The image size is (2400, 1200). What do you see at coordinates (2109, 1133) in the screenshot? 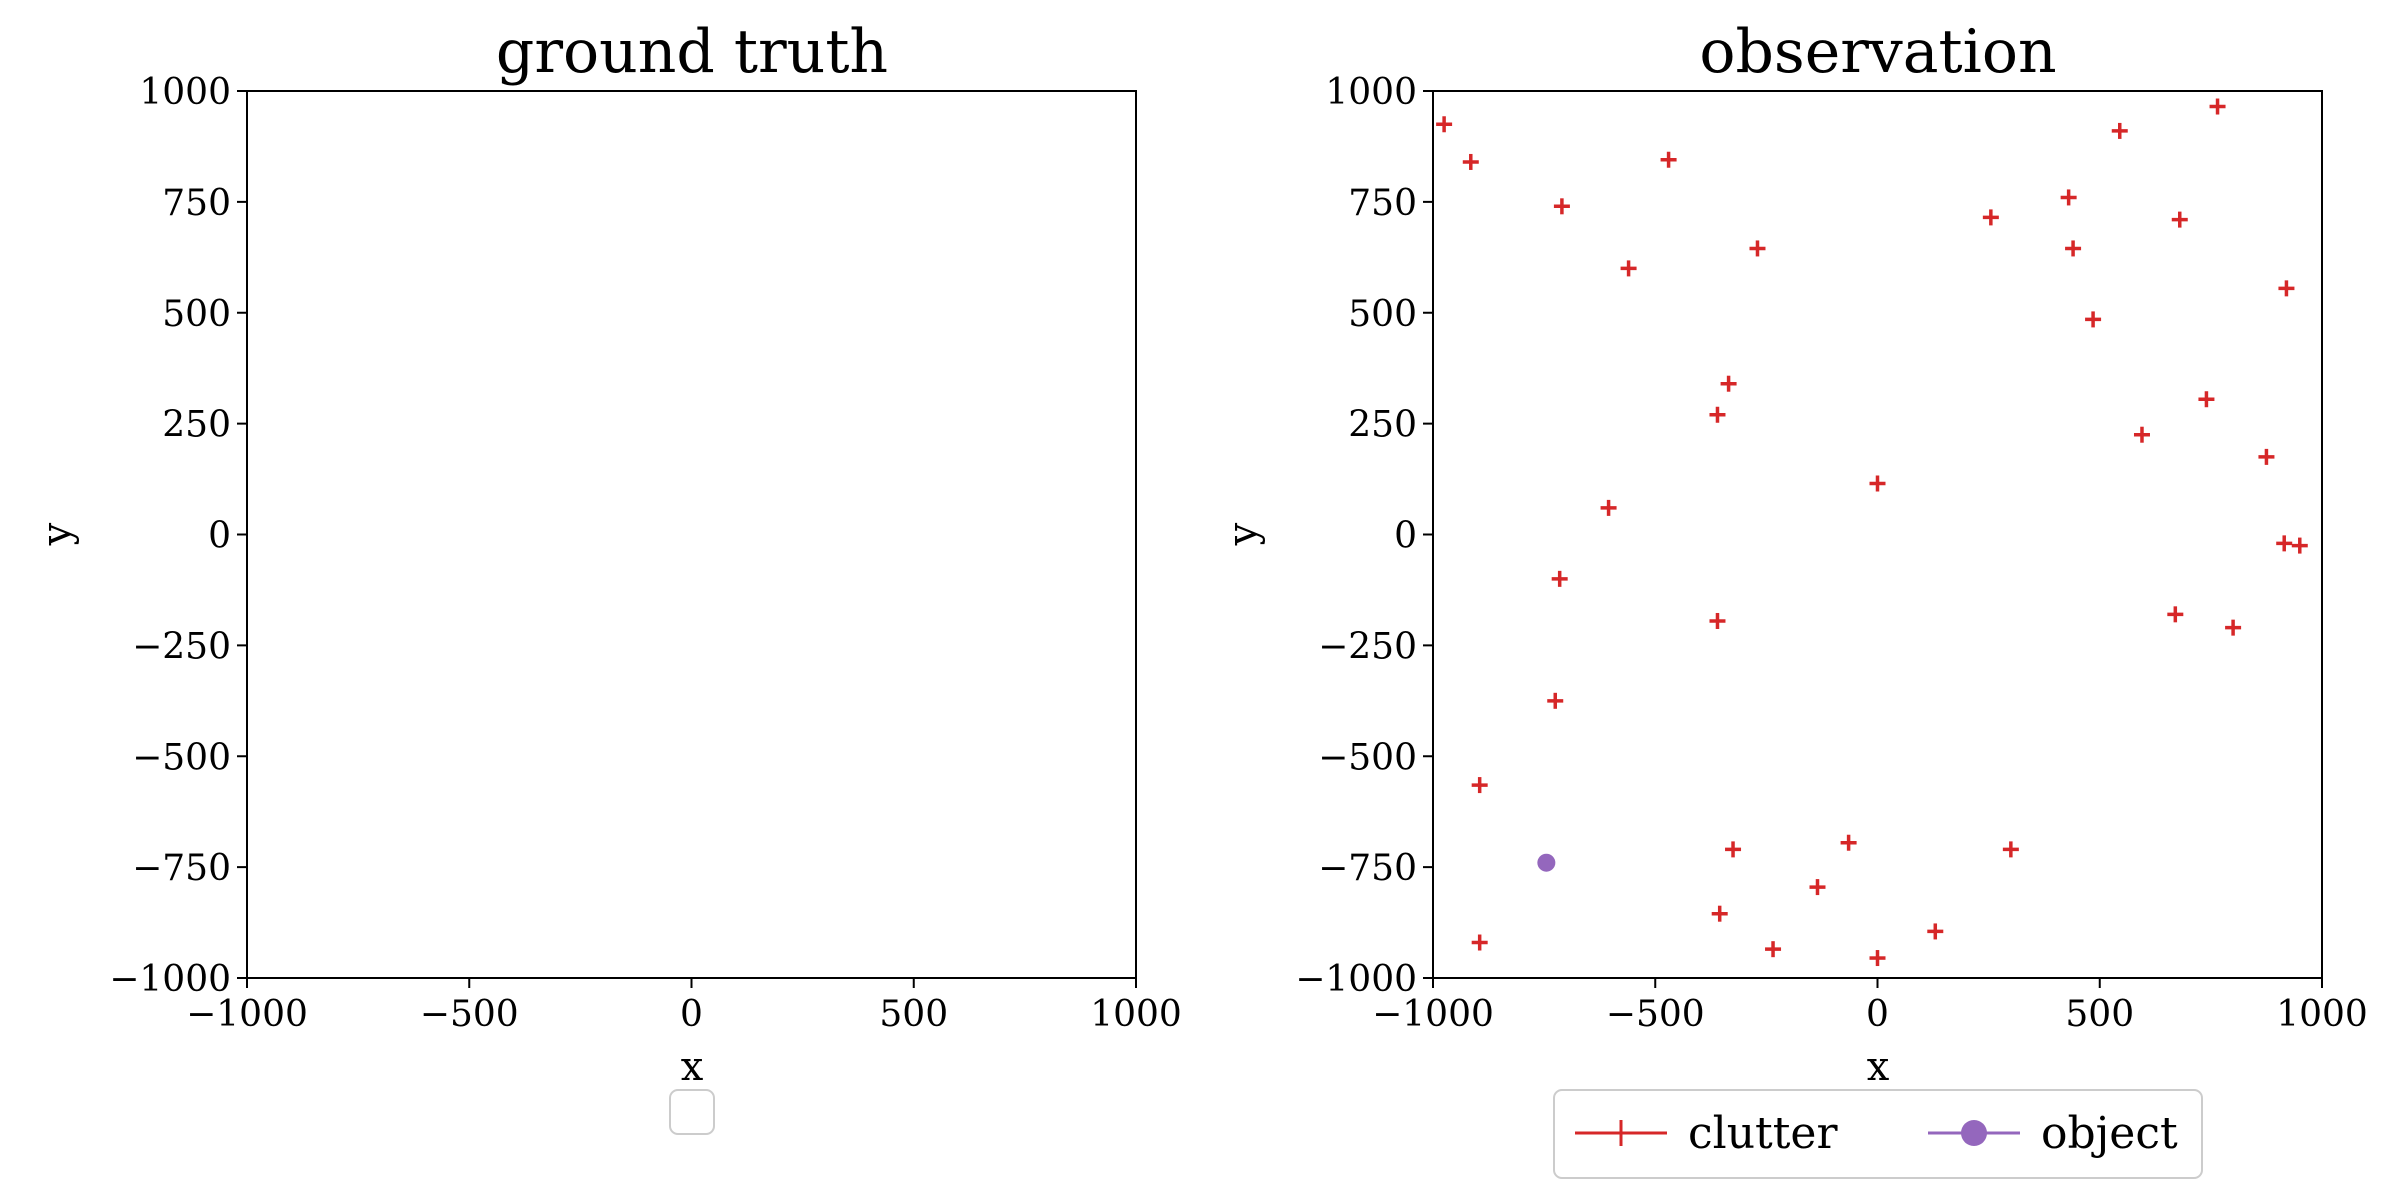
I see `legend-object-label: object` at bounding box center [2109, 1133].